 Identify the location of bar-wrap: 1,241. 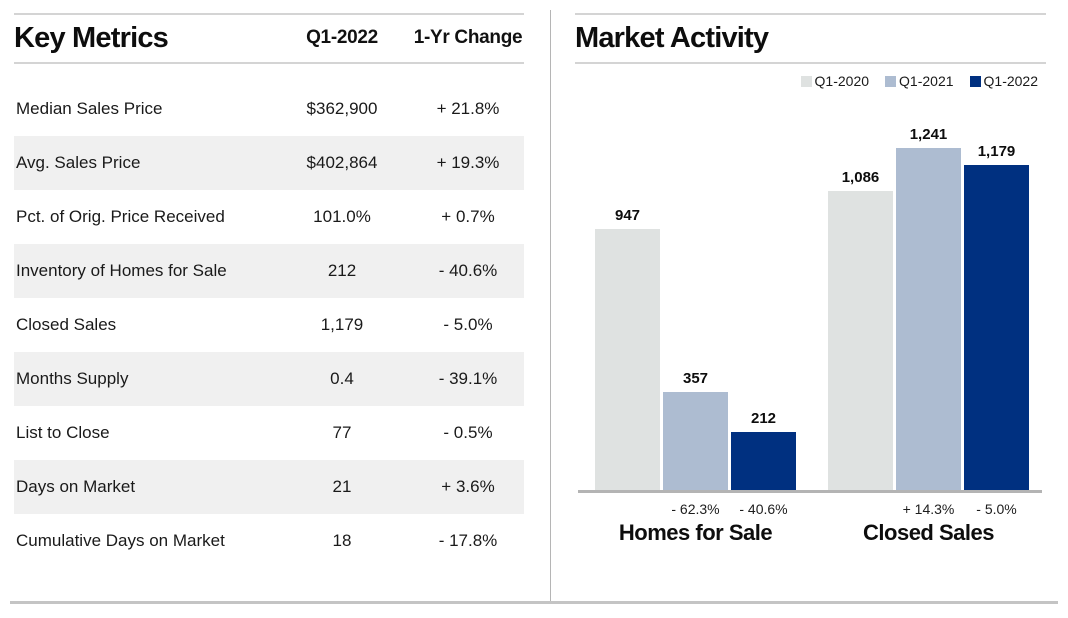
(928, 308).